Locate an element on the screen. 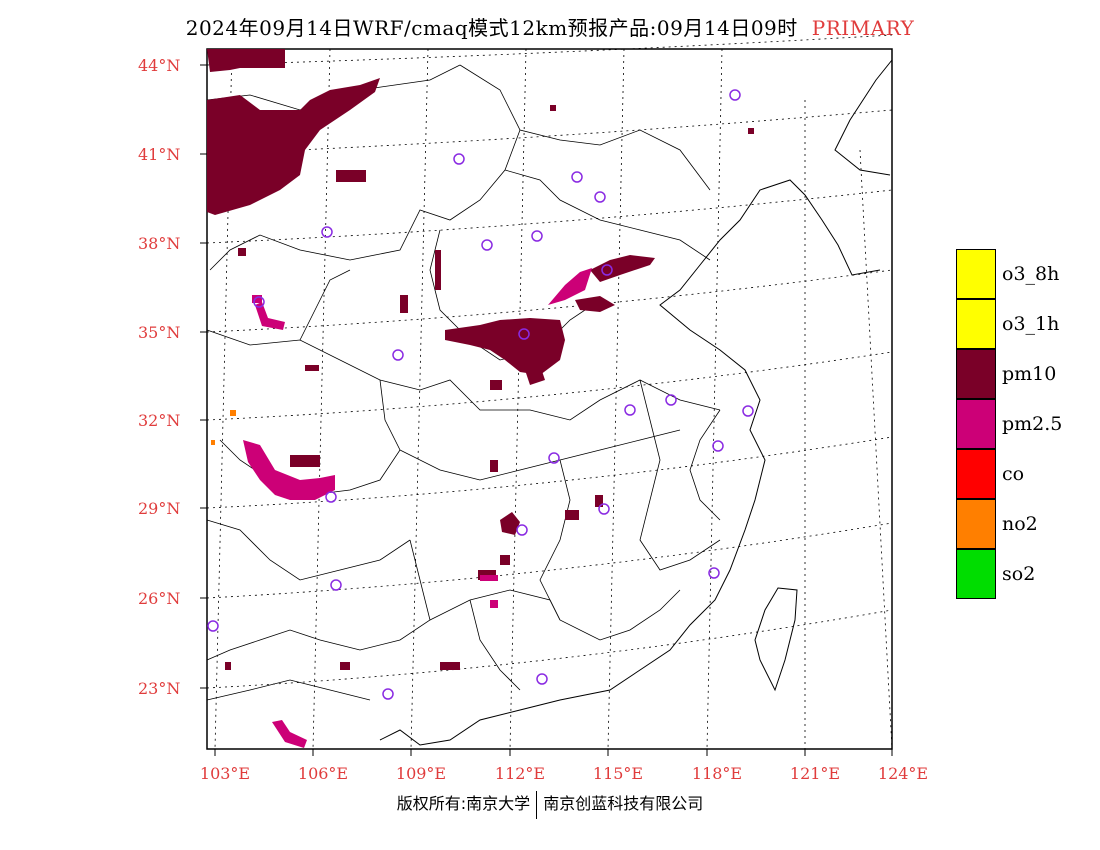 This screenshot has height=850, width=1100. copyright-company: 南京创蓝科技有限公司 is located at coordinates (623, 803).